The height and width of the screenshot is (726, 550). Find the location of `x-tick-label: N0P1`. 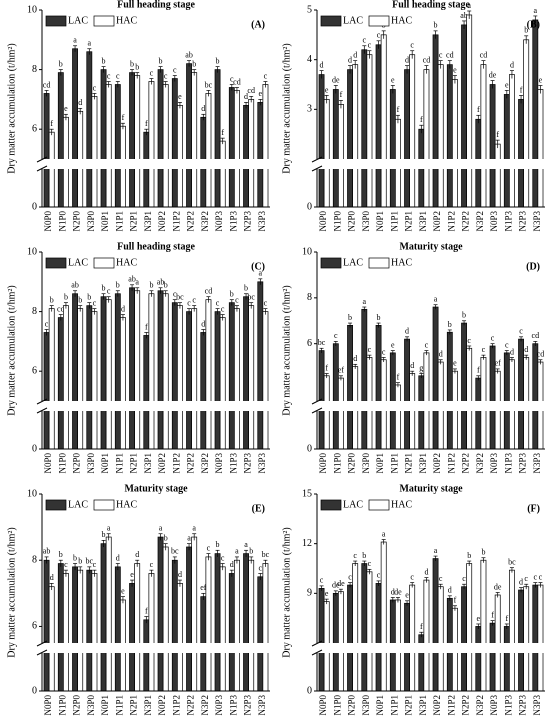

x-tick-label: N0P1 is located at coordinates (105, 705).